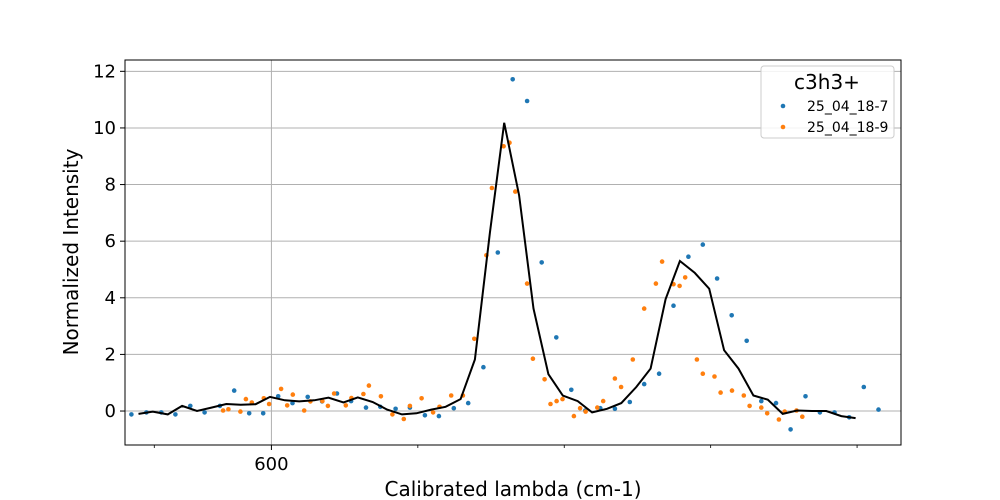  What do you see at coordinates (827, 82) in the screenshot?
I see `legend-title: c3h3+` at bounding box center [827, 82].